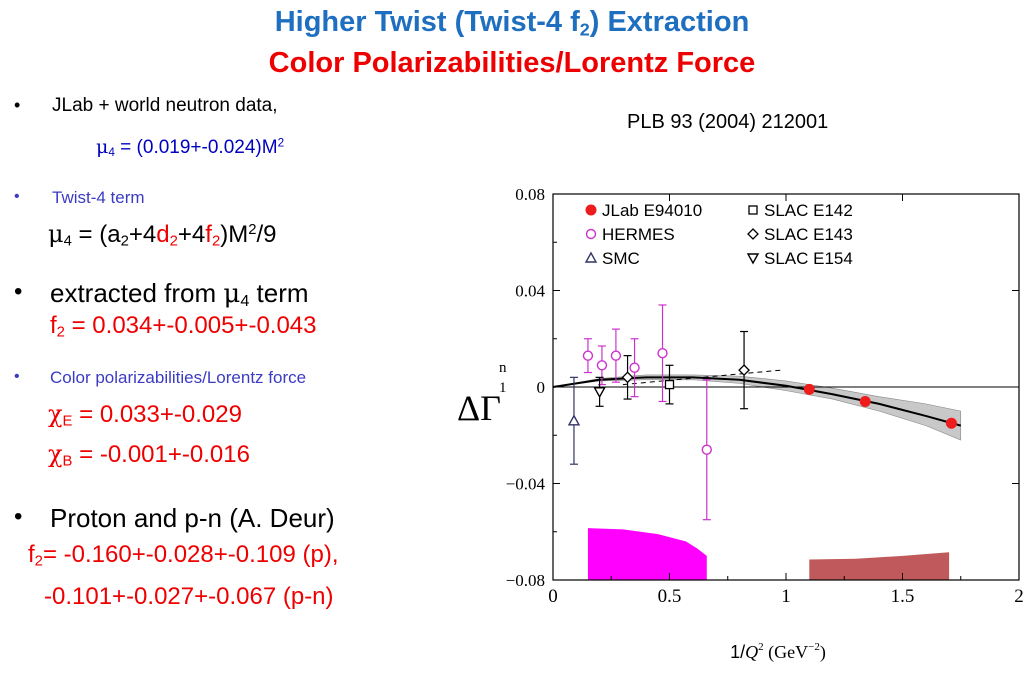 This screenshot has height=698, width=1024. I want to click on twist4-formula: μ4 = (a2+4d2+4f2)M2/9, so click(162, 235).